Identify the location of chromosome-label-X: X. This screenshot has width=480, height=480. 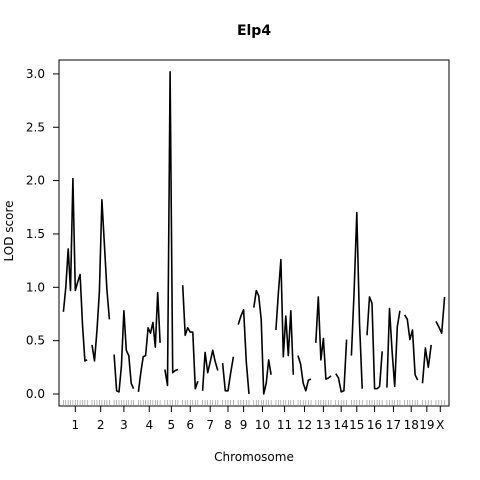
(440, 425).